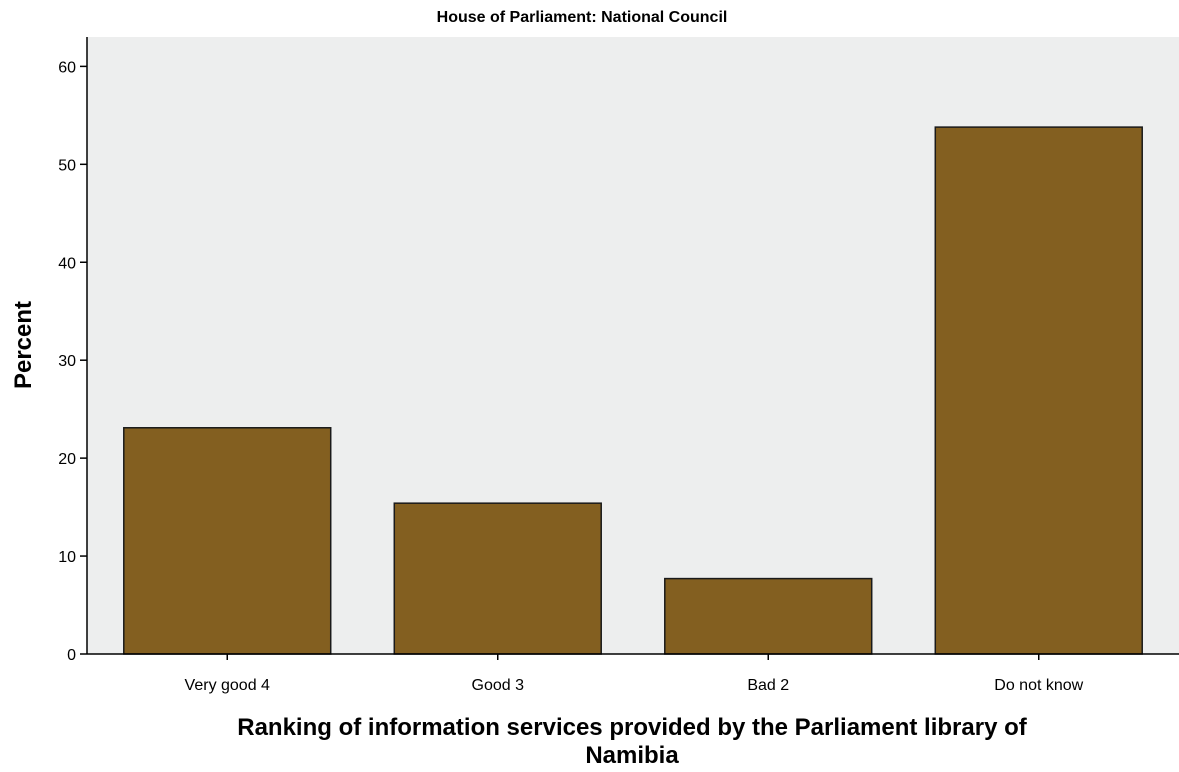 This screenshot has height=772, width=1179. I want to click on x-tick-label: Good 3, so click(498, 685).